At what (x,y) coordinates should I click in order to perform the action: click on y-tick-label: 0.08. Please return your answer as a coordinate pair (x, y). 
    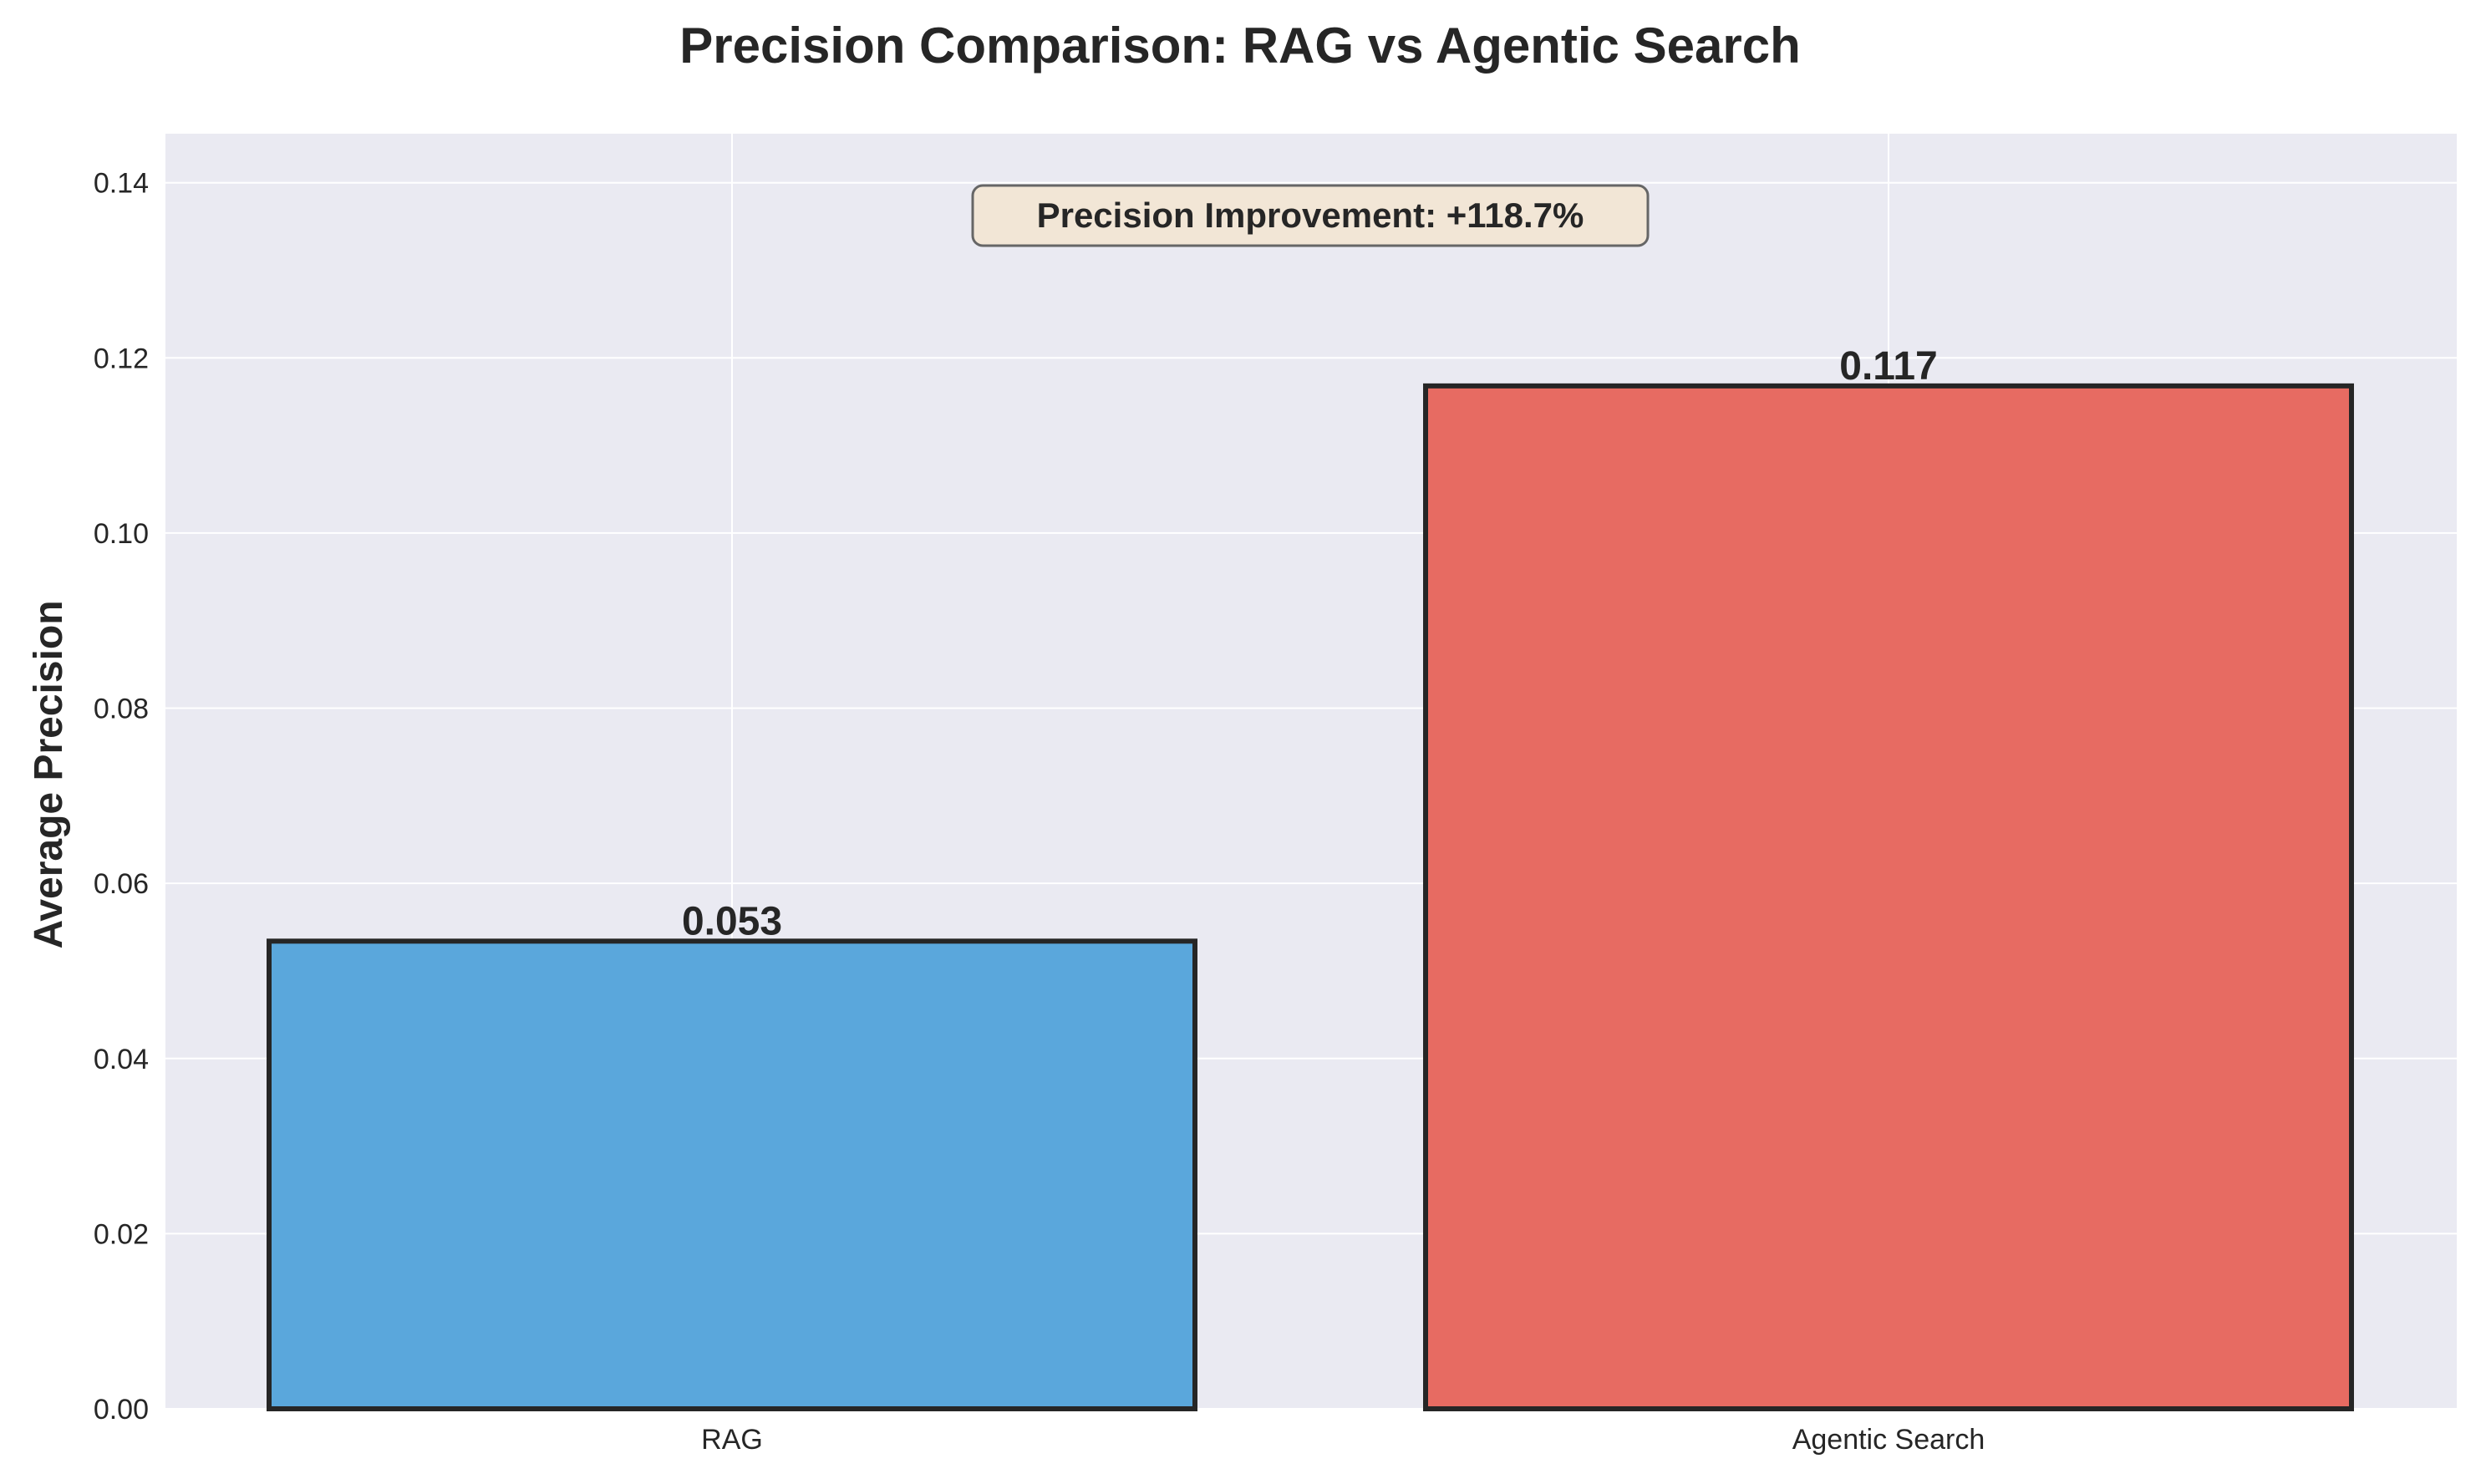
    Looking at the image, I should click on (121, 709).